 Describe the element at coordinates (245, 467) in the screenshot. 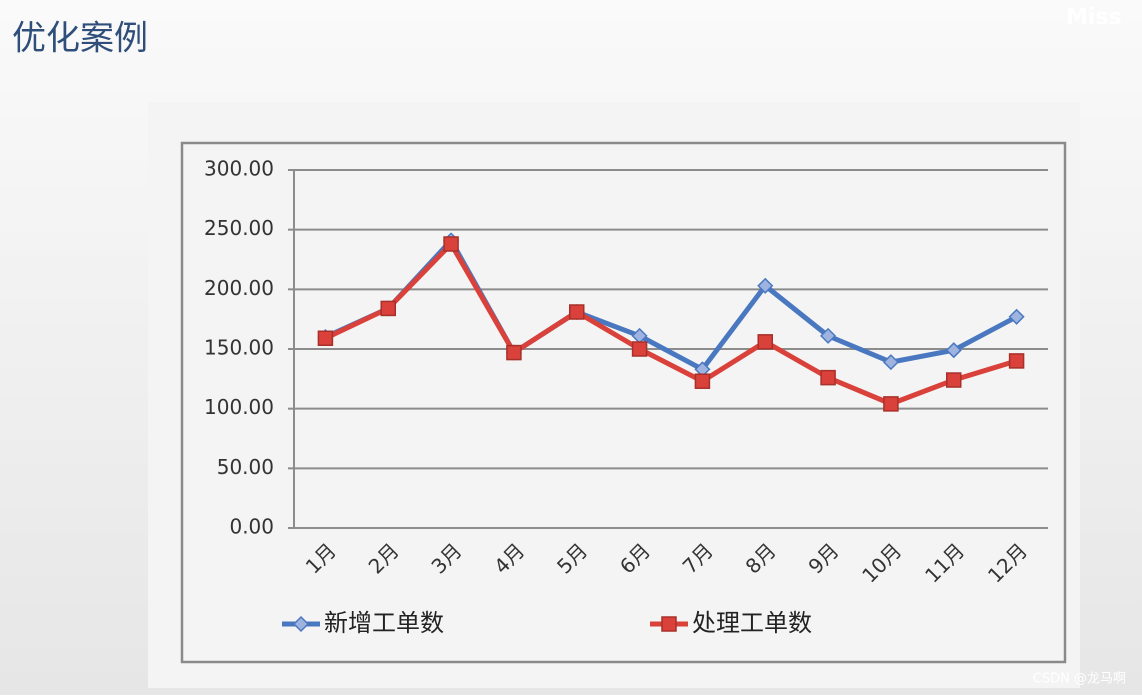

I see `y-tick-label: 50.00` at that location.